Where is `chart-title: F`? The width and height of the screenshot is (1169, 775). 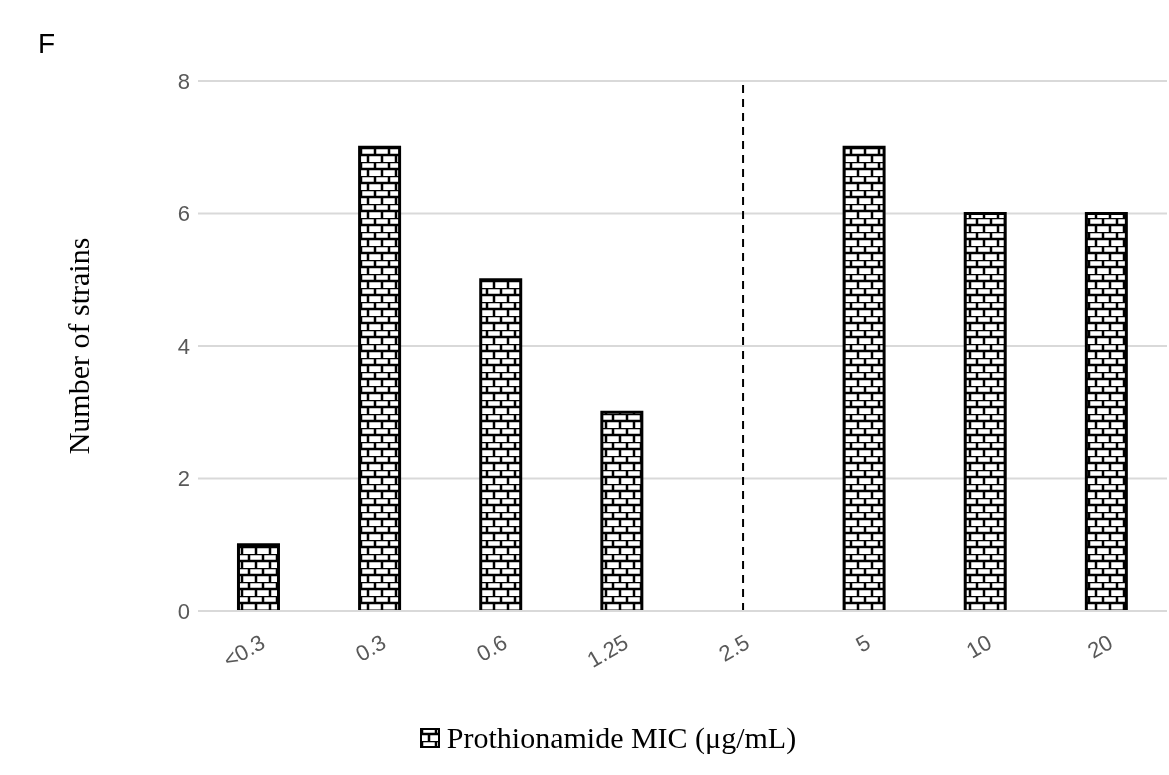 chart-title: F is located at coordinates (47, 44).